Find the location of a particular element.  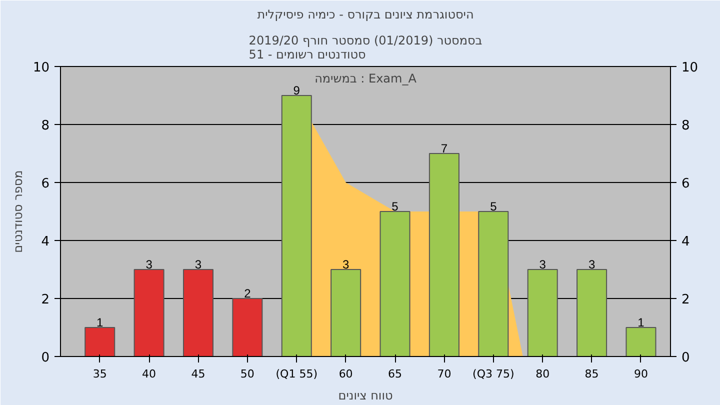

y2-tick-label: 4 is located at coordinates (686, 242).